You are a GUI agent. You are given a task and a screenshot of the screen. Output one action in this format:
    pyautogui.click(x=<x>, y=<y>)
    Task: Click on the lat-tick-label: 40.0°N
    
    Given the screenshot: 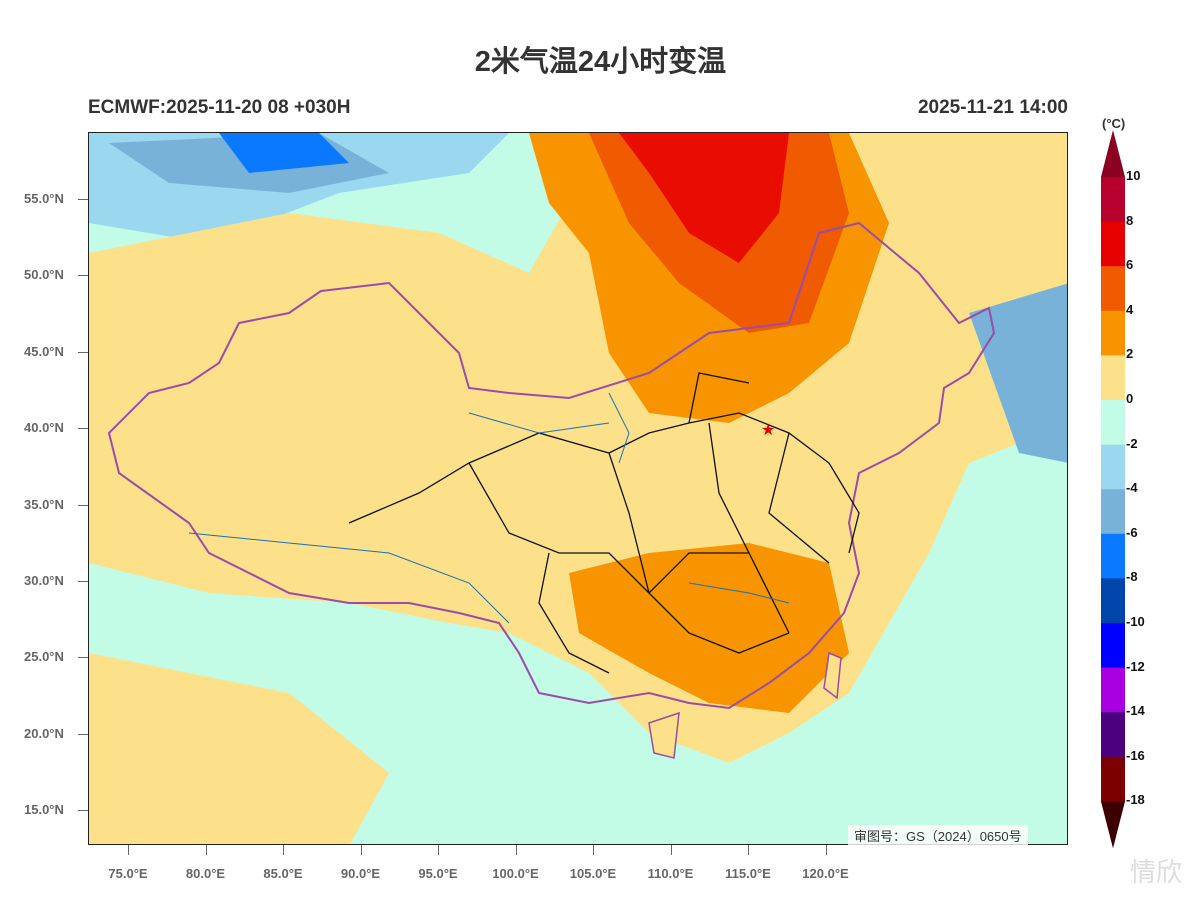 What is the action you would take?
    pyautogui.click(x=44, y=428)
    